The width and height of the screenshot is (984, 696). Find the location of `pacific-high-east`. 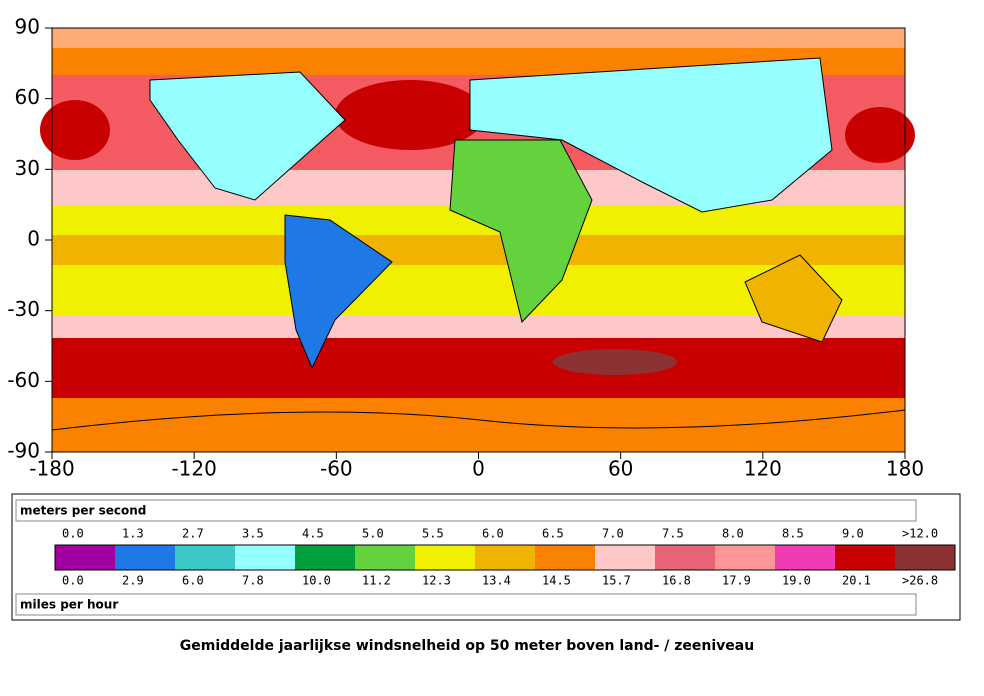

pacific-high-east is located at coordinates (880, 135).